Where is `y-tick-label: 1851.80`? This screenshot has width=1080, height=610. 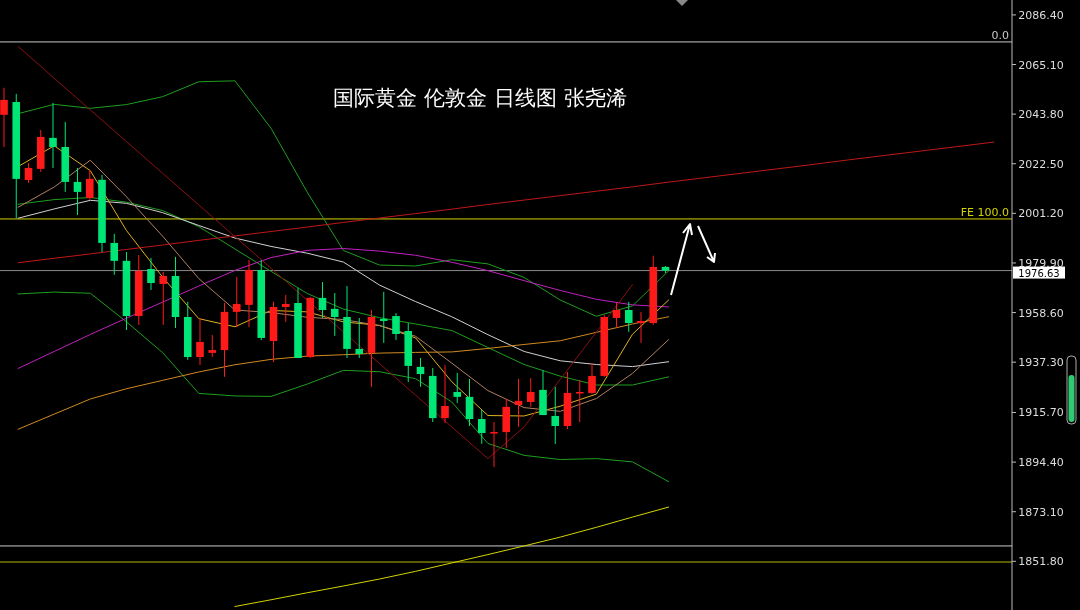 y-tick-label: 1851.80 is located at coordinates (1041, 562).